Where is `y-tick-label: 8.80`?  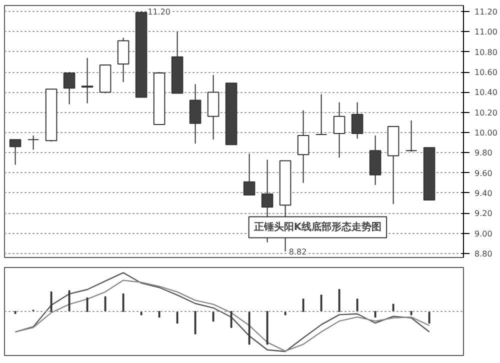 y-tick-label: 8.80 is located at coordinates (483, 253).